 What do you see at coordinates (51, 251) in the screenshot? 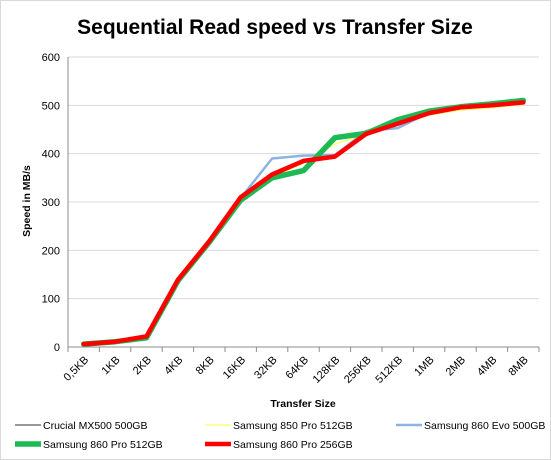
I see `y-tick-label: 200` at bounding box center [51, 251].